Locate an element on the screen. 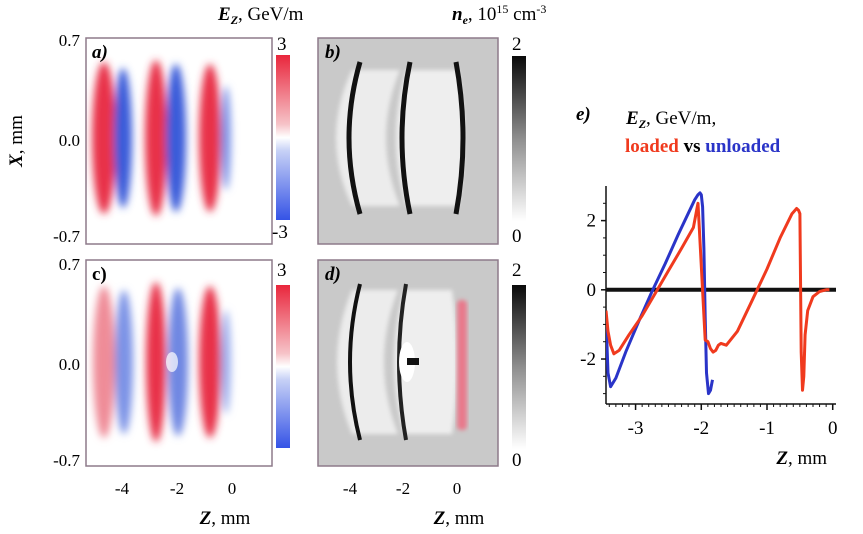 The width and height of the screenshot is (863, 534). panel-b-ne-unloaded: b) is located at coordinates (408, 141).